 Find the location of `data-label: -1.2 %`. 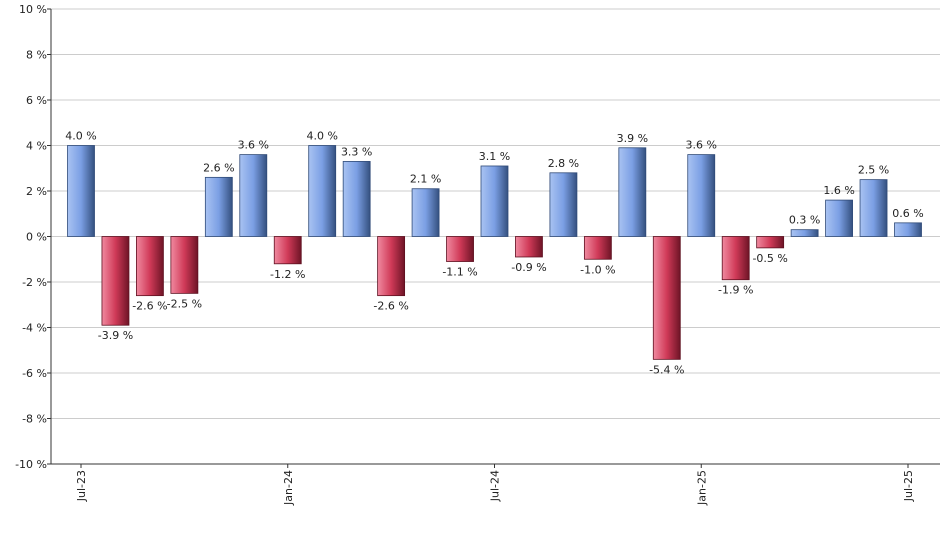

data-label: -1.2 % is located at coordinates (287, 274).